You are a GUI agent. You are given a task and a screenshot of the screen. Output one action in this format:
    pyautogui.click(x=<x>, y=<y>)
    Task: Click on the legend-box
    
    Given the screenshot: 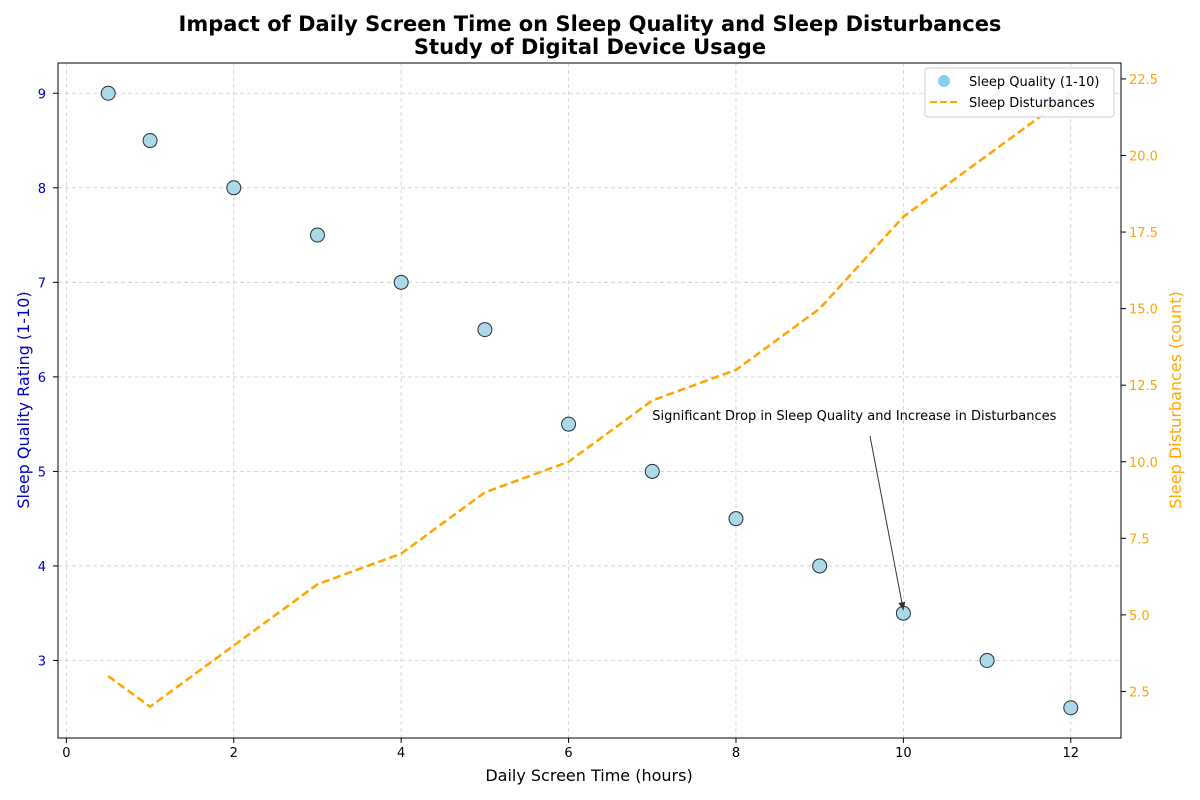 What is the action you would take?
    pyautogui.click(x=1019, y=92)
    